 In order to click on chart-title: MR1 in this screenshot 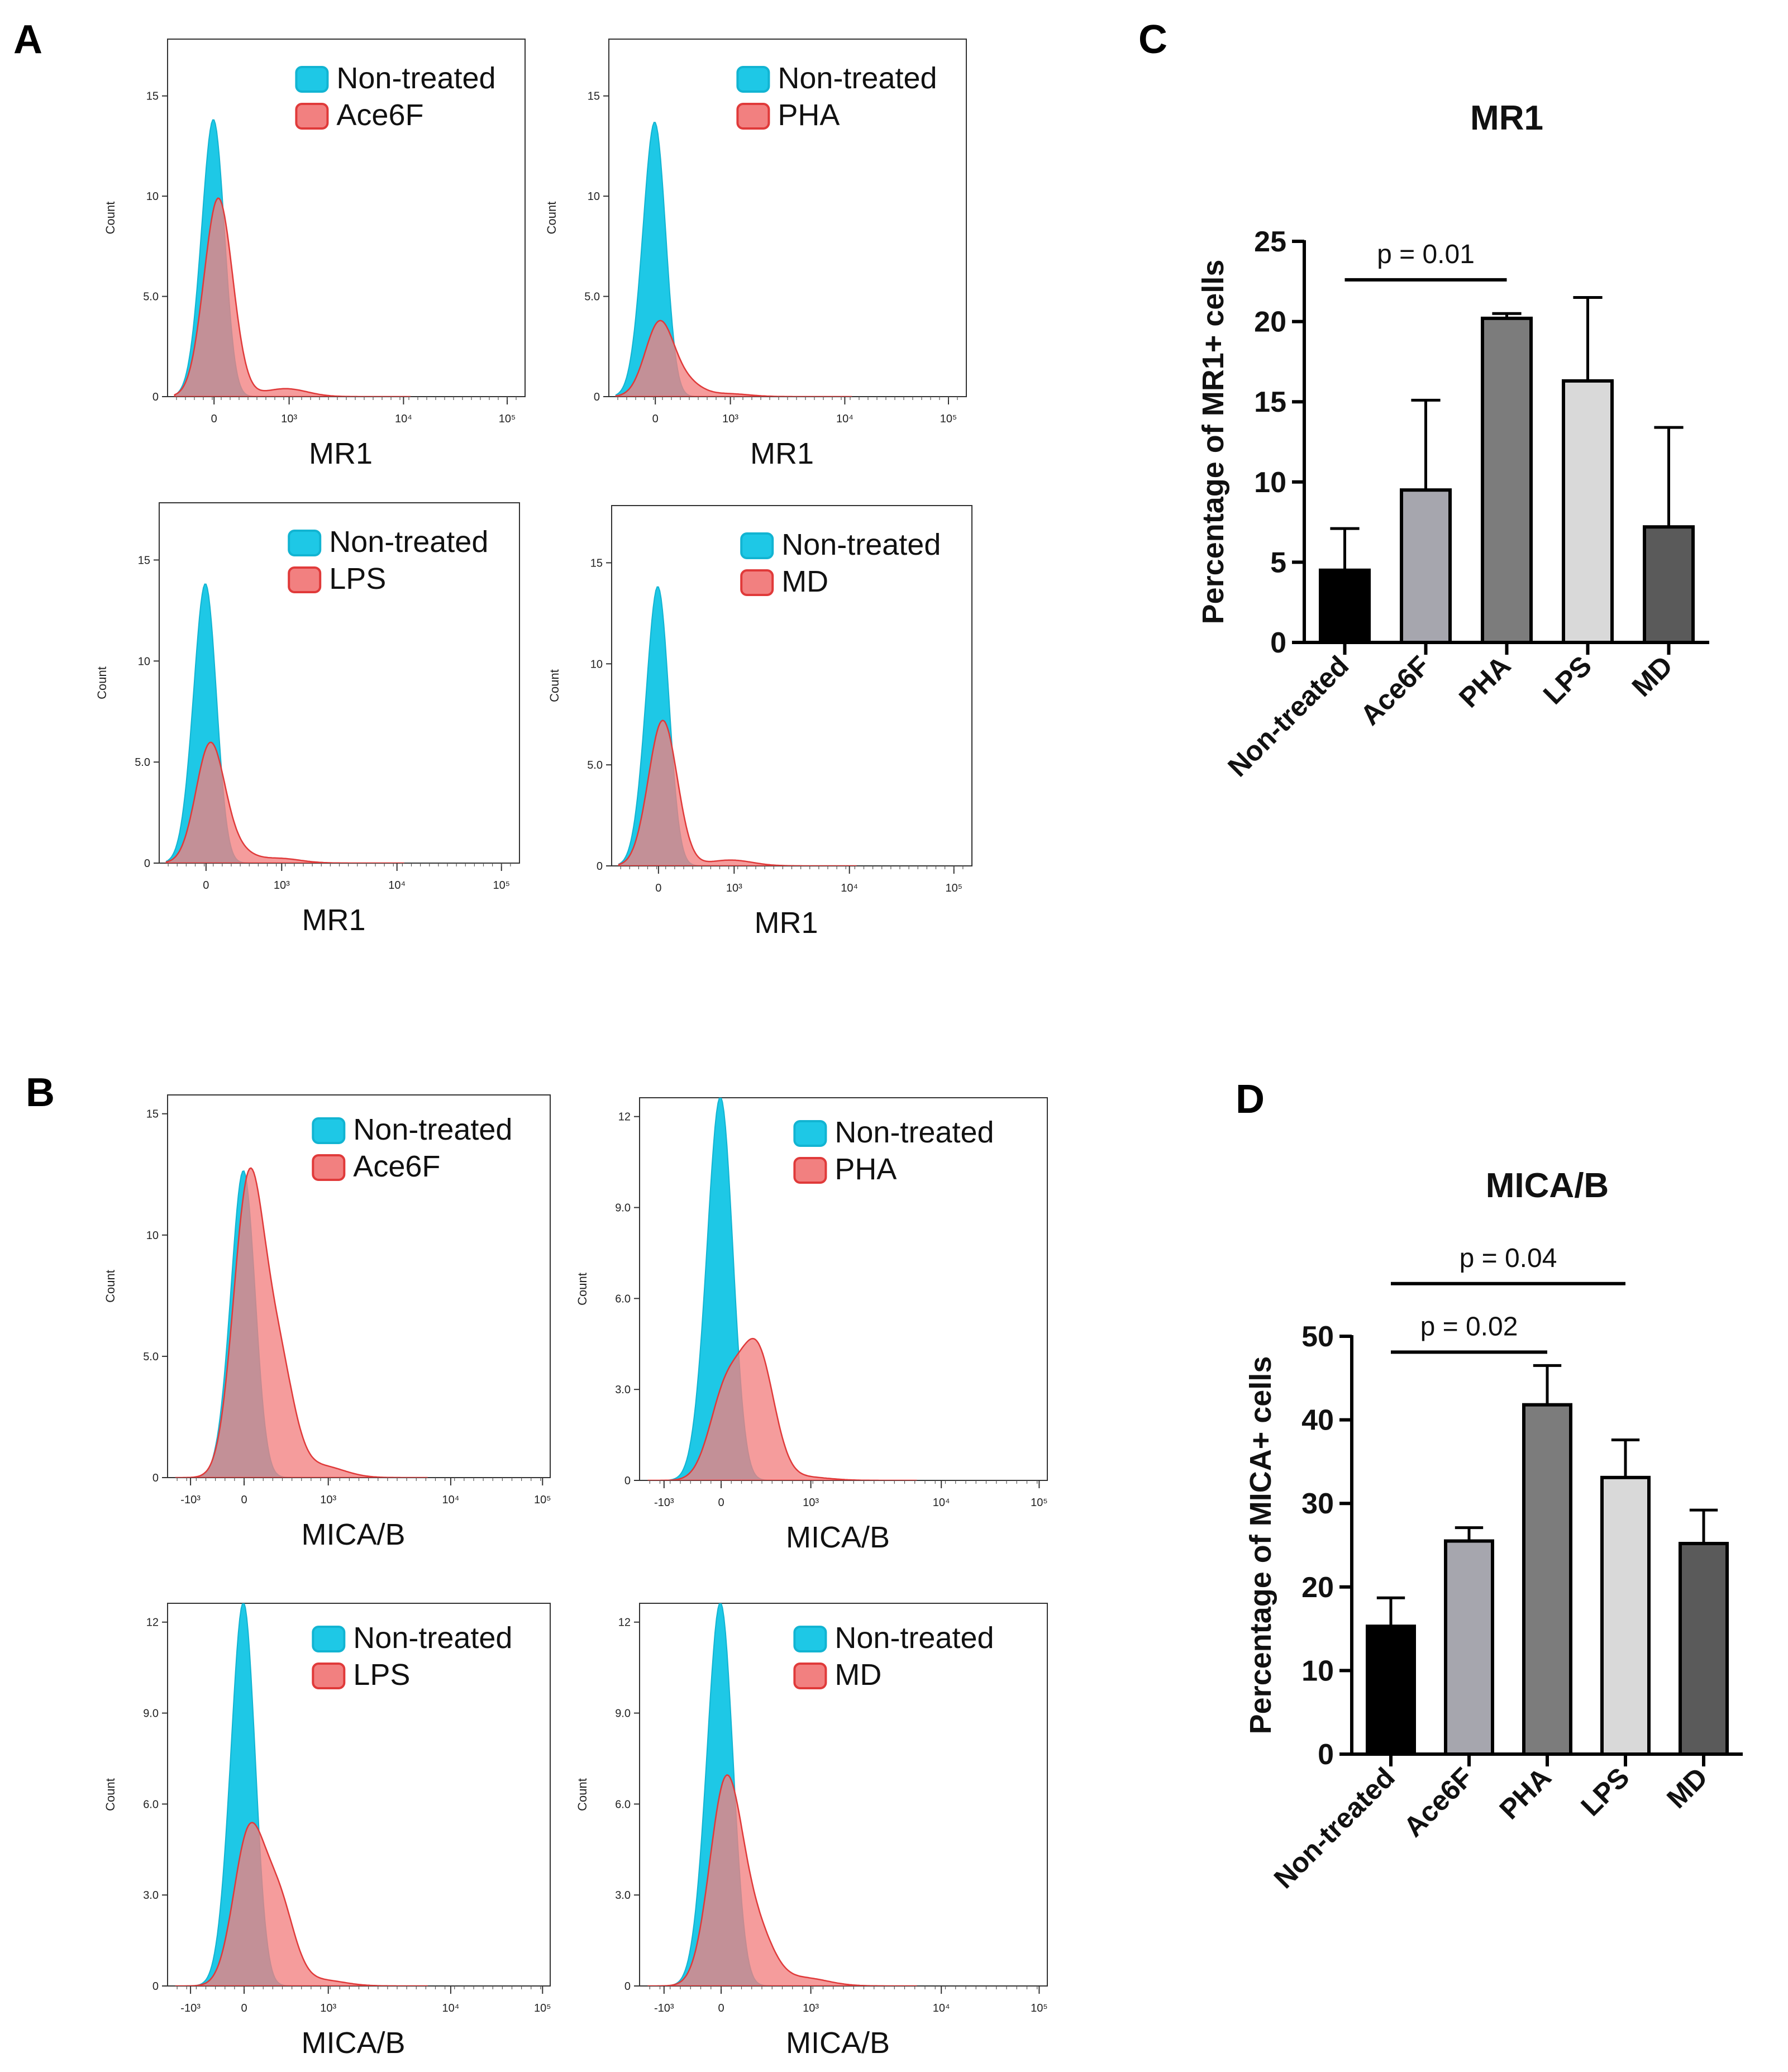, I will do `click(1506, 118)`.